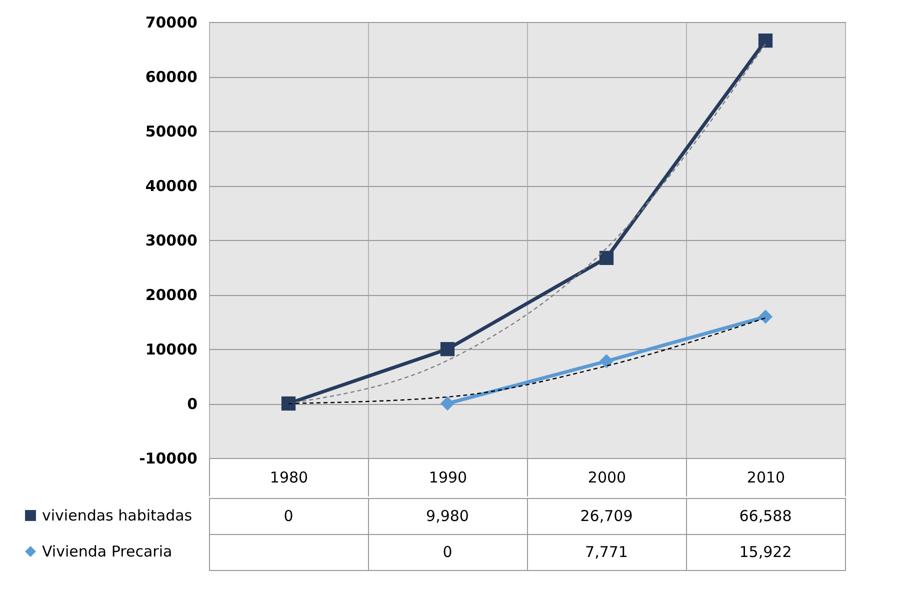 The height and width of the screenshot is (592, 909). Describe the element at coordinates (171, 295) in the screenshot. I see `y-tick-label: 20000` at that location.